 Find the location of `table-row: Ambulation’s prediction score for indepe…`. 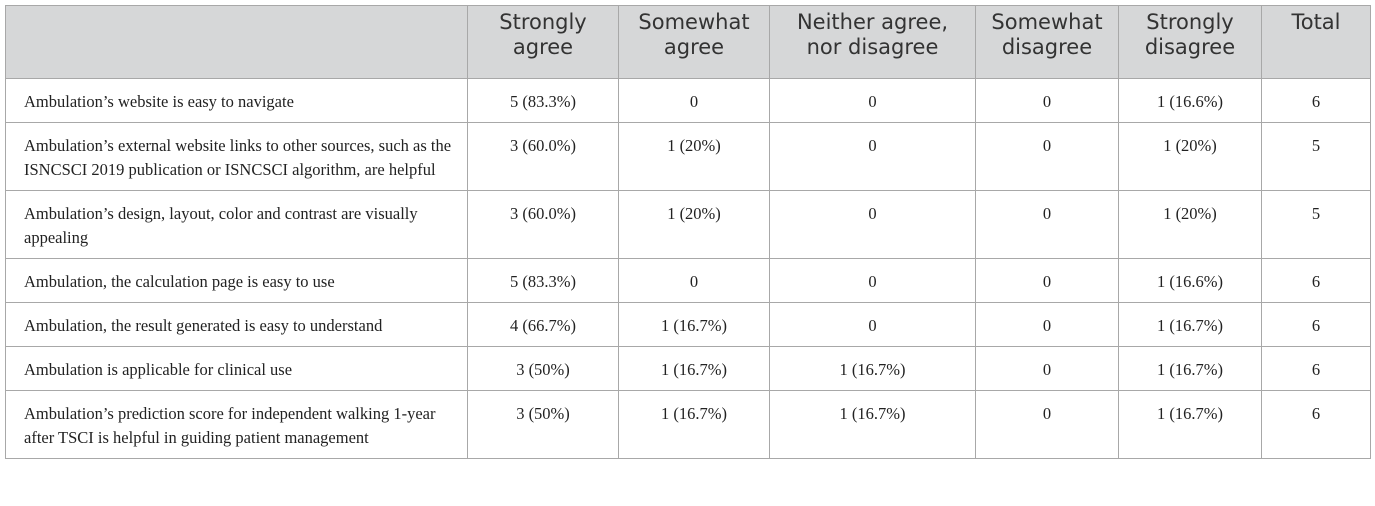

table-row: Ambulation’s prediction score for indepe… is located at coordinates (688, 424).